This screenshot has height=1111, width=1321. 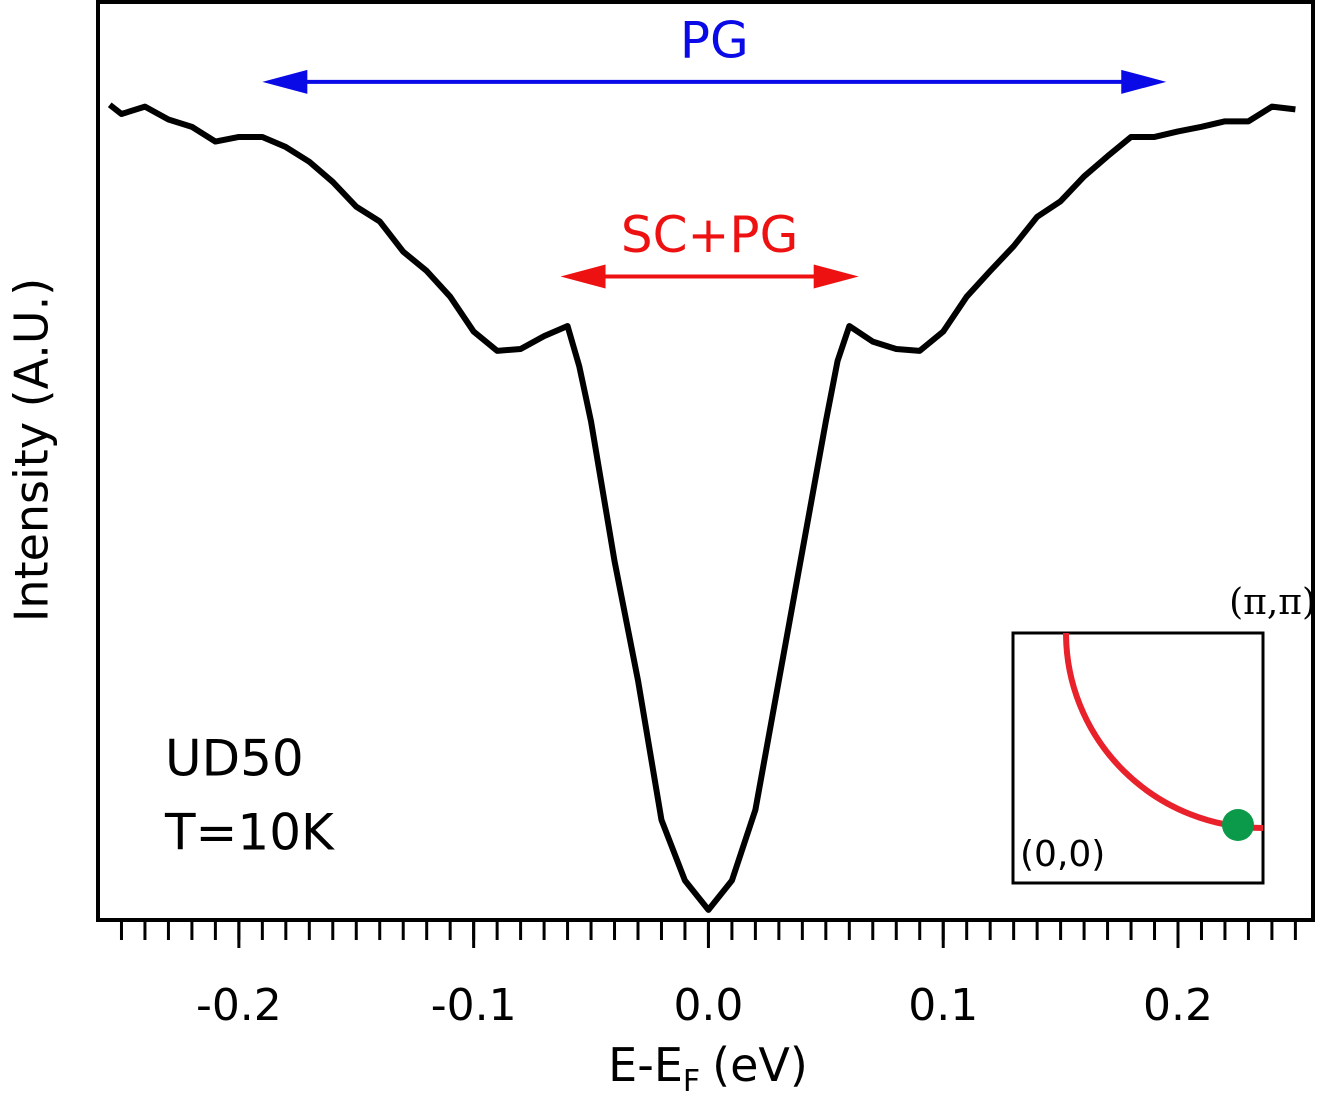 I want to click on fermi-arc, so click(x=1163, y=731).